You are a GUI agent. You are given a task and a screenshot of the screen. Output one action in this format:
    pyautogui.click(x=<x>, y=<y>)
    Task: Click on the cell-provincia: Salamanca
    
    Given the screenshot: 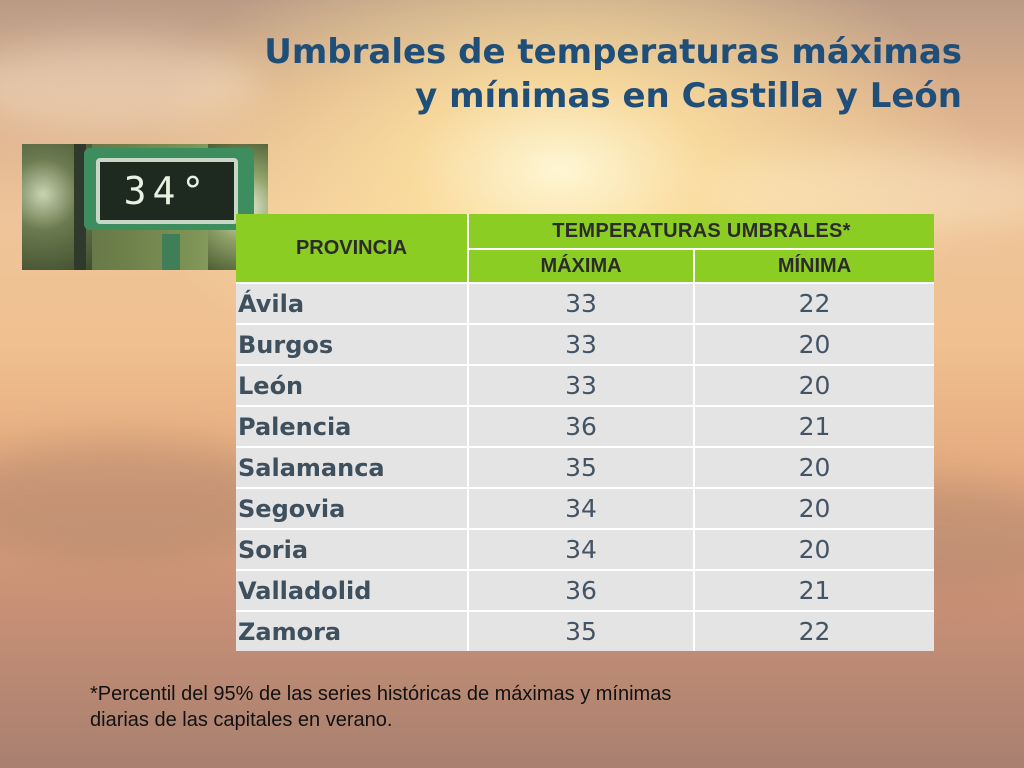 What is the action you would take?
    pyautogui.click(x=352, y=467)
    